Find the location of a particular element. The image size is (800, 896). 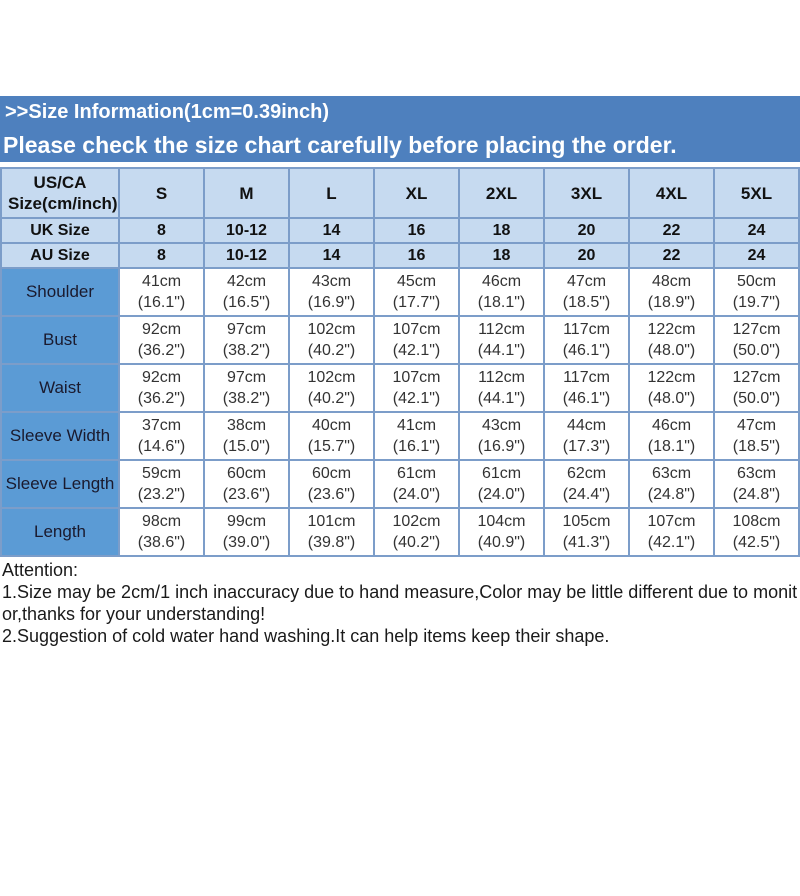

measurement-inch: (15.7") is located at coordinates (331, 446).